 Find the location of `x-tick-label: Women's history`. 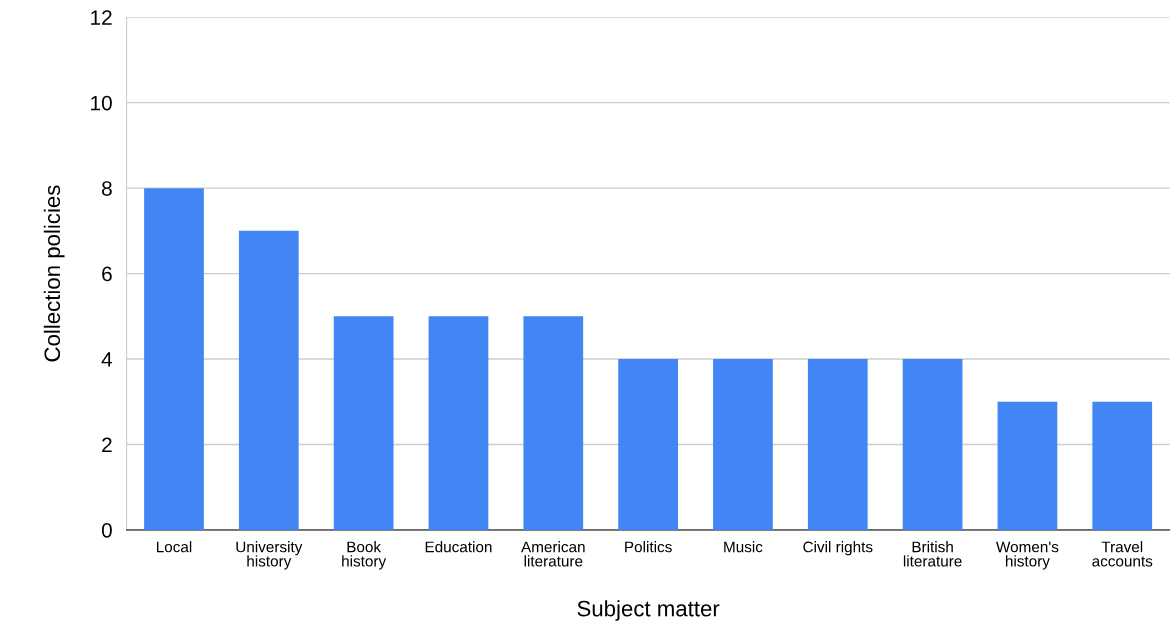

x-tick-label: Women's history is located at coordinates (1027, 555).